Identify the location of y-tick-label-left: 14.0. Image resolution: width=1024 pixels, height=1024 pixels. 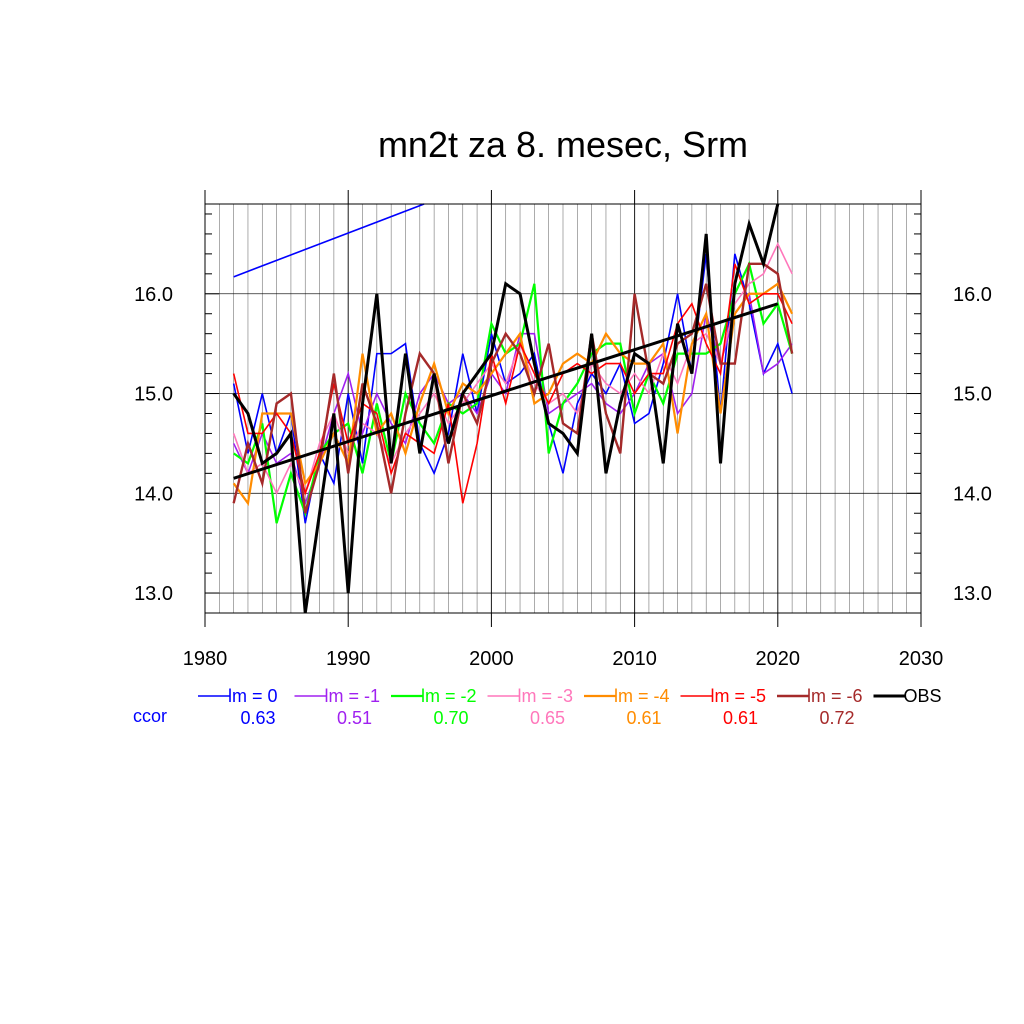
(153, 494).